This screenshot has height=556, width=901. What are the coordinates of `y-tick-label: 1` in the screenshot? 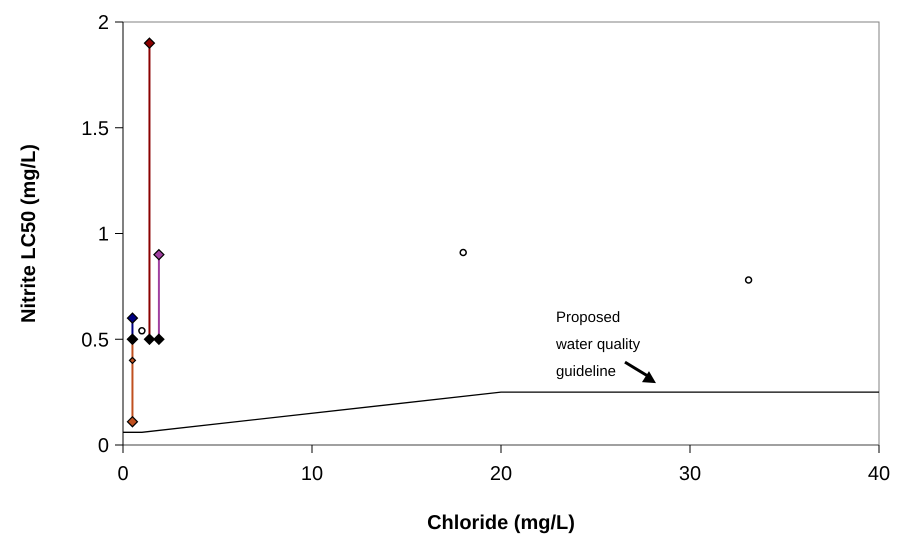 It's located at (103, 235).